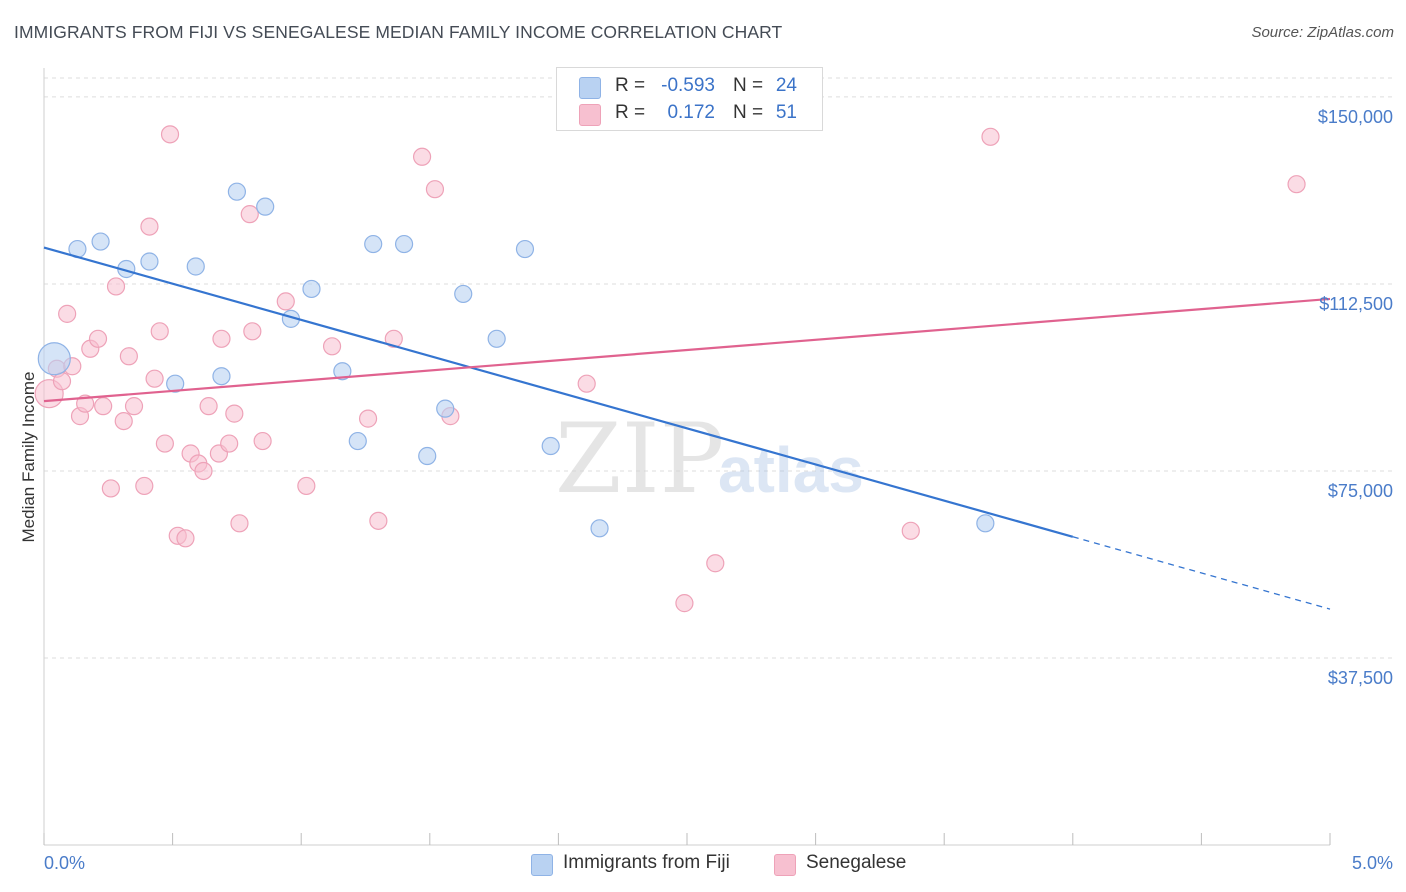 Image resolution: width=1406 pixels, height=892 pixels. What do you see at coordinates (639, 459) in the screenshot?
I see `watermark-zip: ZIP` at bounding box center [639, 459].